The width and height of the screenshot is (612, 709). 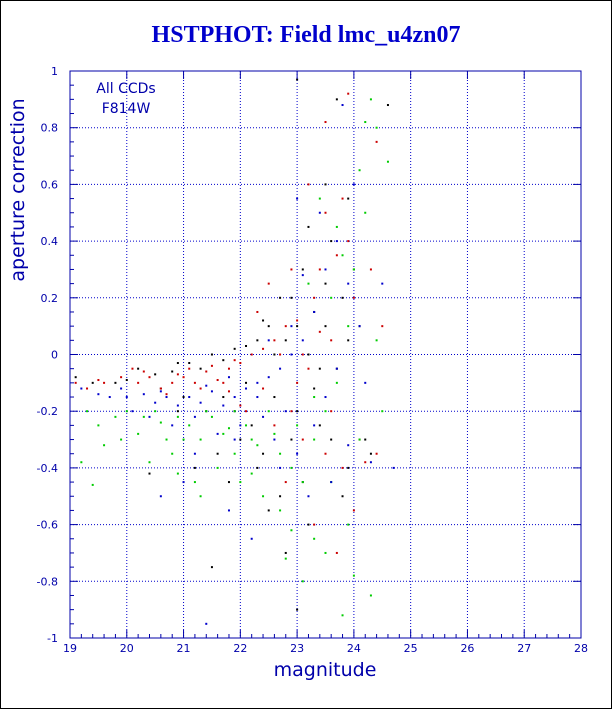 I want to click on x-tick-label: 28, so click(x=581, y=648).